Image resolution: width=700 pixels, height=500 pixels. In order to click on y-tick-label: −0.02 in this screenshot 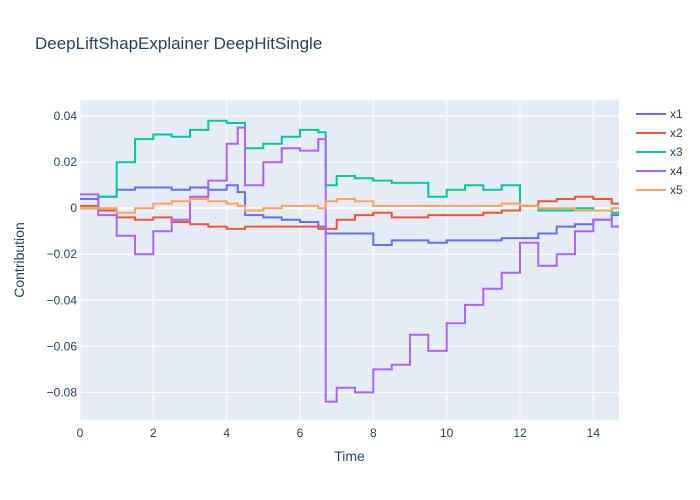, I will do `click(62, 254)`.